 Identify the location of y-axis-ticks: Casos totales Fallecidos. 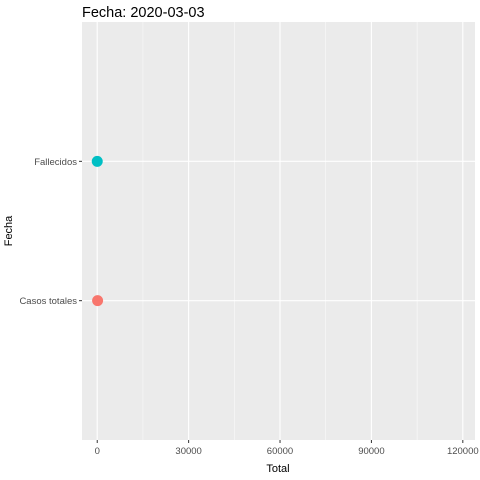
(50, 232).